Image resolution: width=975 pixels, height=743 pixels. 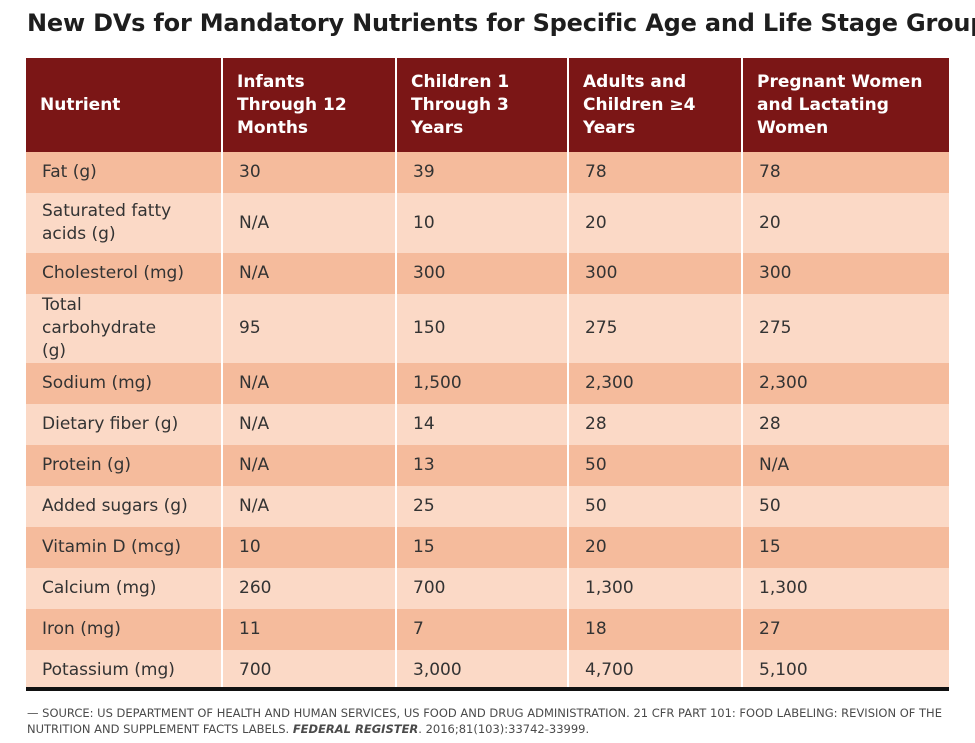 I want to click on value-cell: 14, so click(x=482, y=424).